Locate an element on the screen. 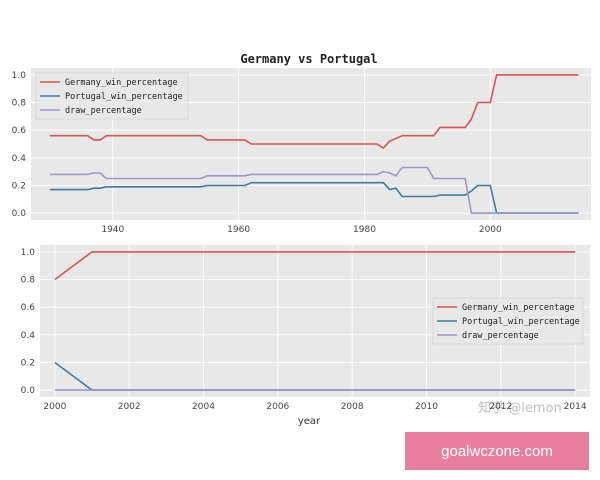 The image size is (600, 480). x-tick-label: 2012 is located at coordinates (500, 407).